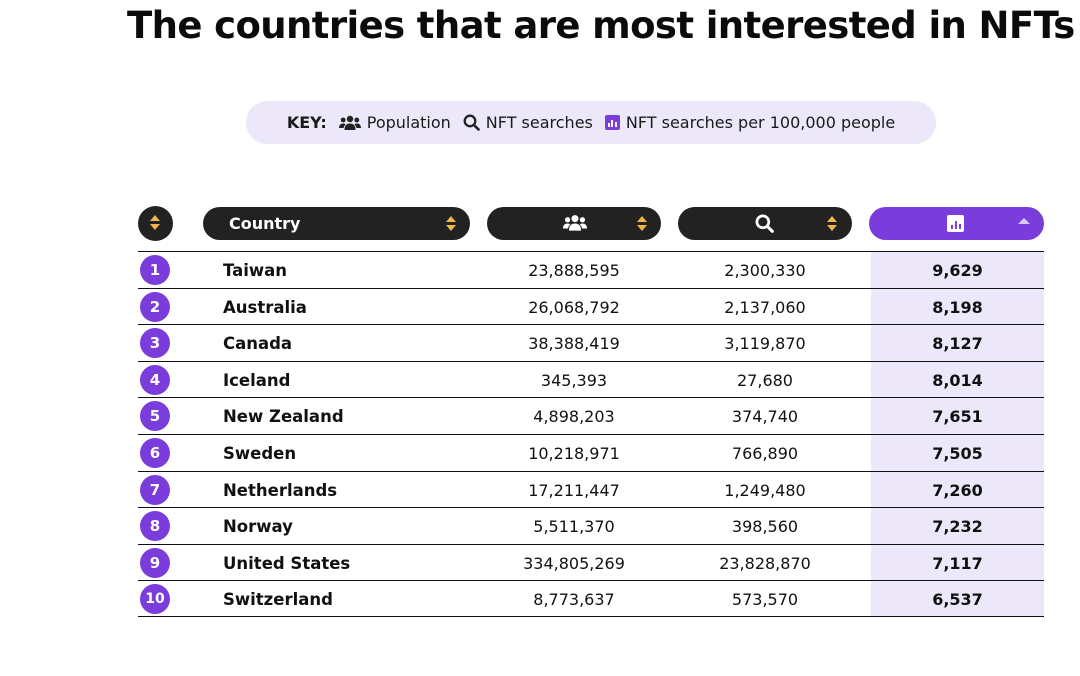 Image resolution: width=1080 pixels, height=676 pixels. I want to click on key-label: KEY:, so click(306, 122).